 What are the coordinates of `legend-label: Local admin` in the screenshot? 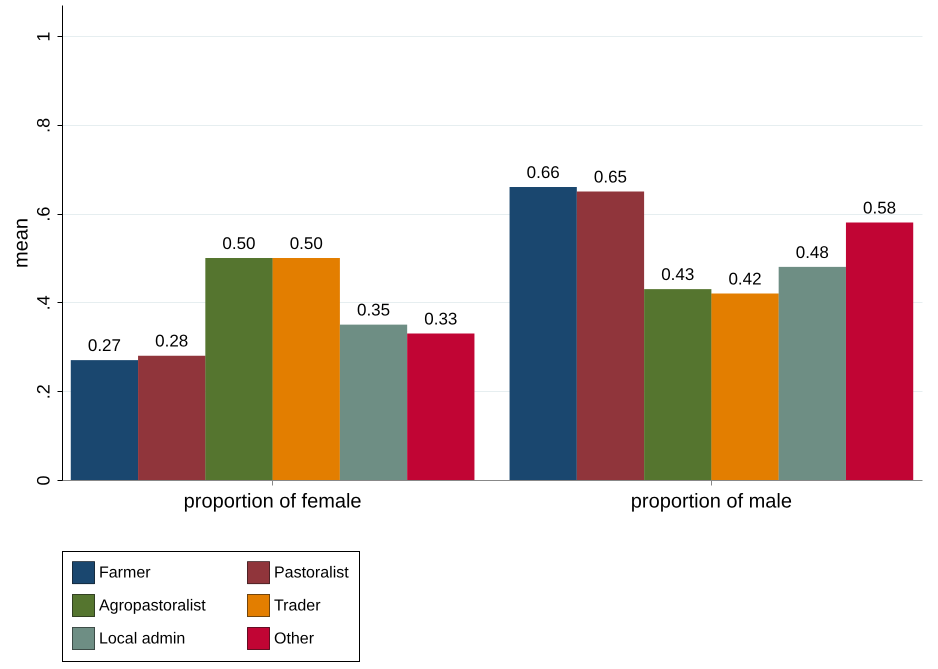 It's located at (142, 639).